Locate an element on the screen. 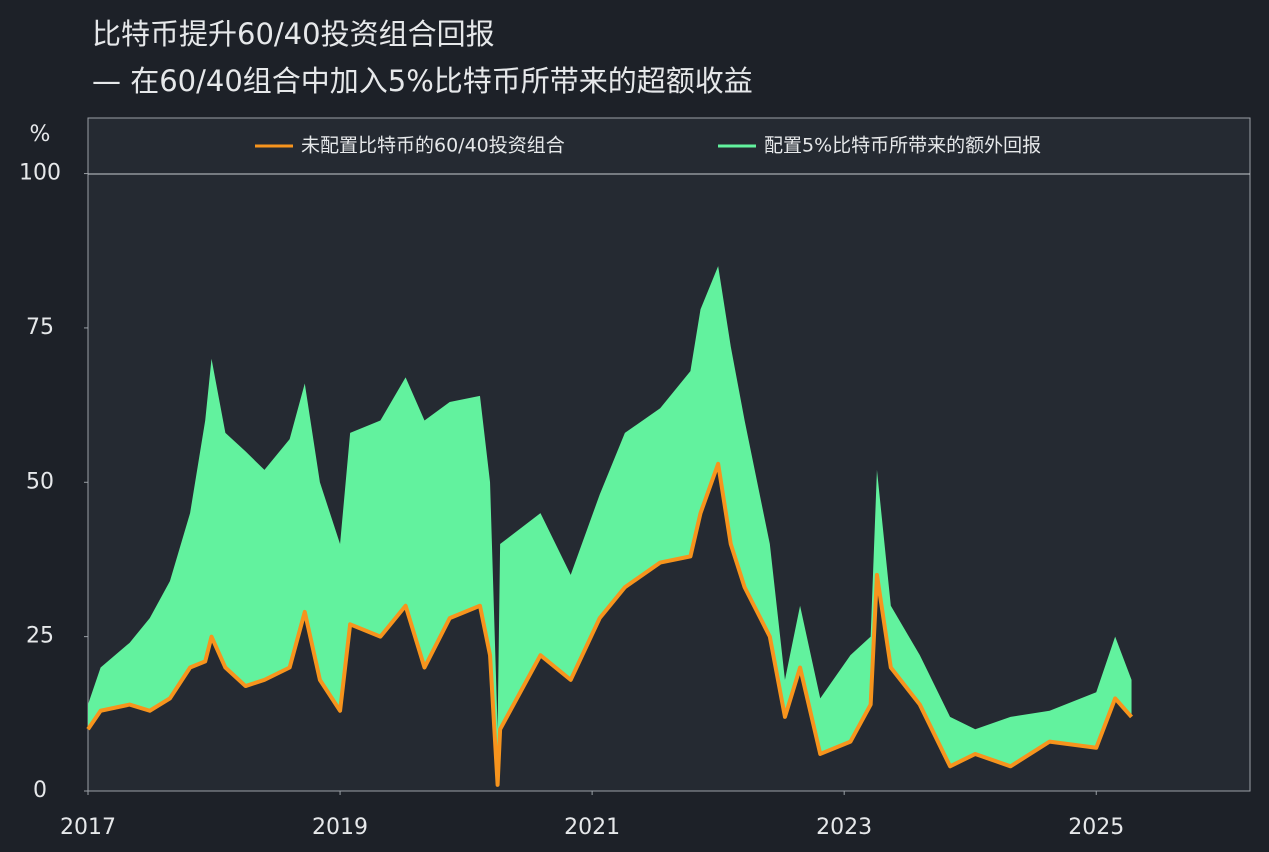 The width and height of the screenshot is (1269, 852). chart-title: 比特币提升60/40投资组合回报 is located at coordinates (293, 34).